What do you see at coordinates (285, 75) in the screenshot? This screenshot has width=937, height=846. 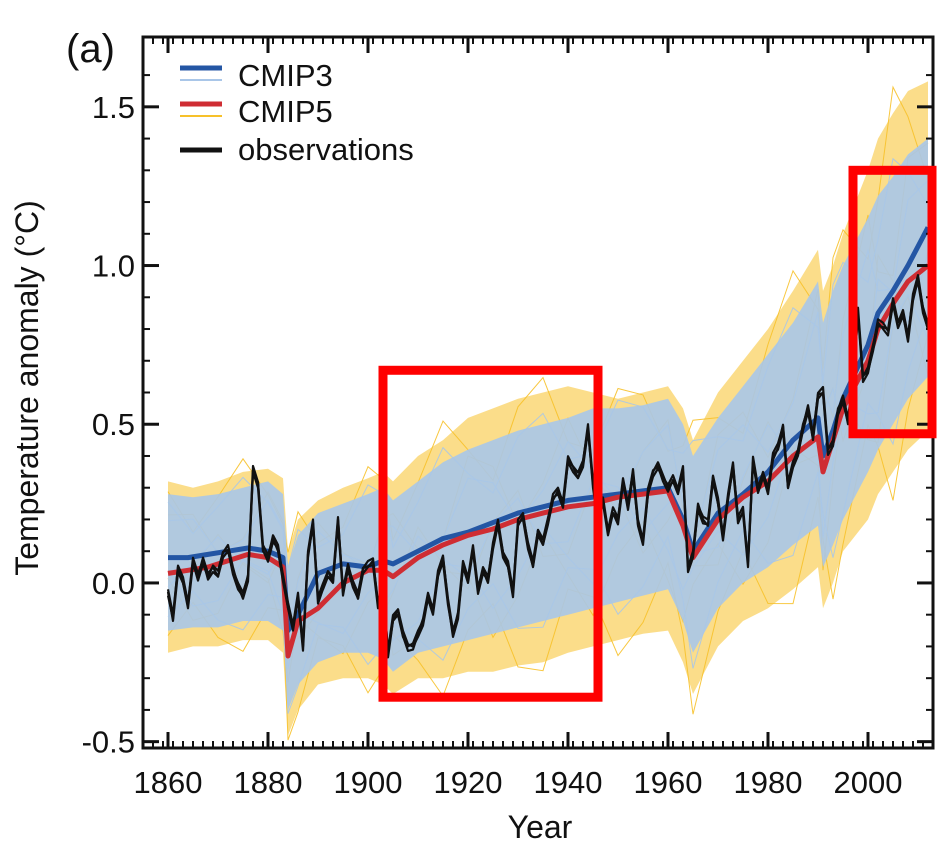 I see `legend-label-cmip3: CMIP3` at bounding box center [285, 75].